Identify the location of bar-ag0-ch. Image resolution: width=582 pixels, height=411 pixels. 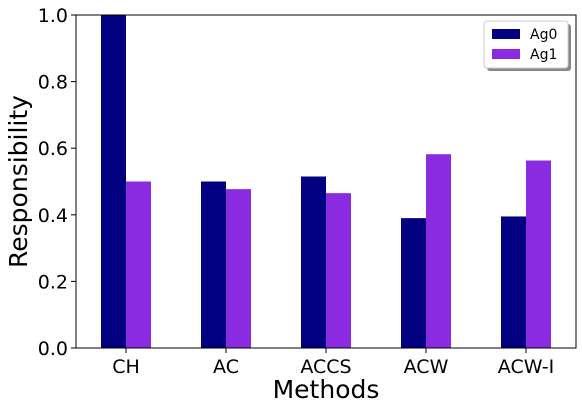
(113, 181).